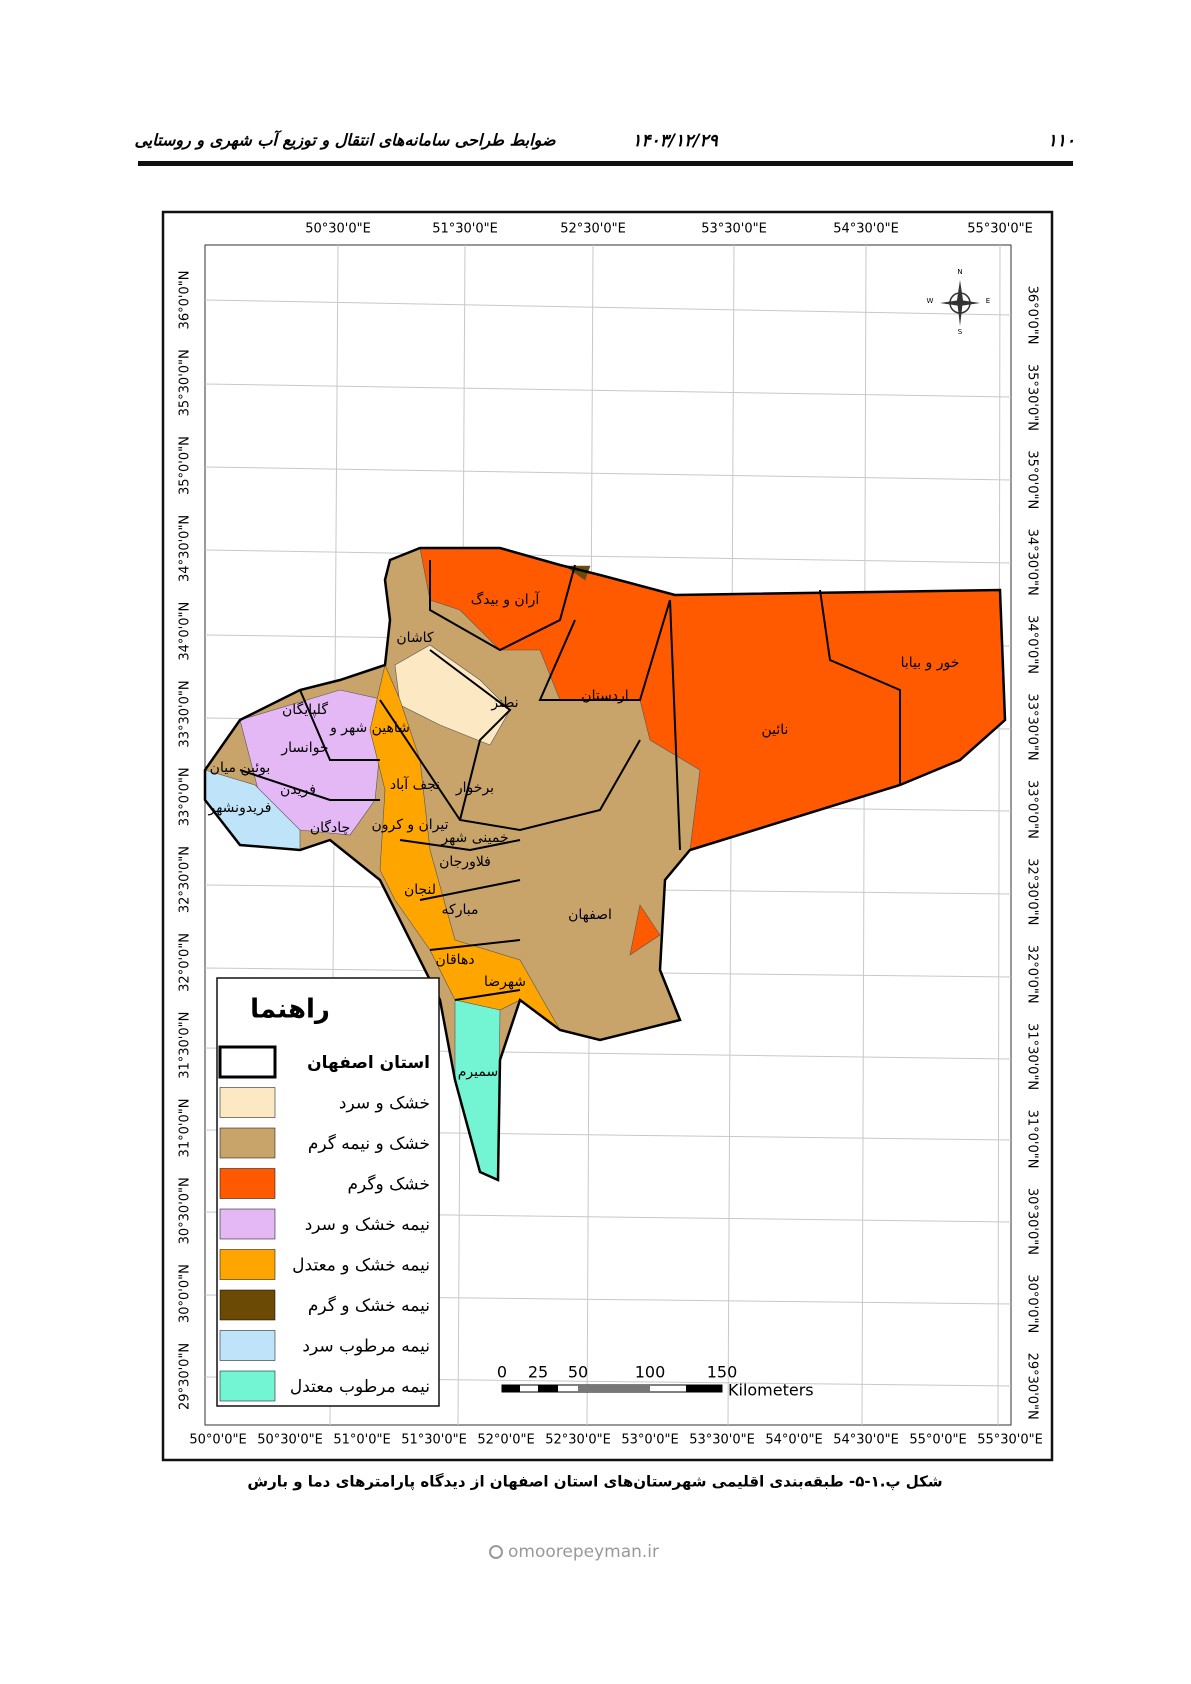  I want to click on left-tick-label: 35°30'0"N, so click(185, 382).